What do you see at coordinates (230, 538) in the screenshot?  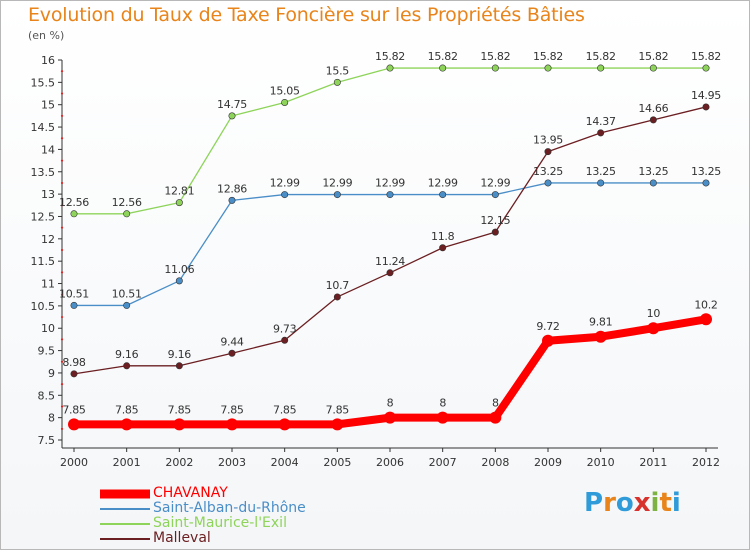 I see `legend-item: Malleval` at bounding box center [230, 538].